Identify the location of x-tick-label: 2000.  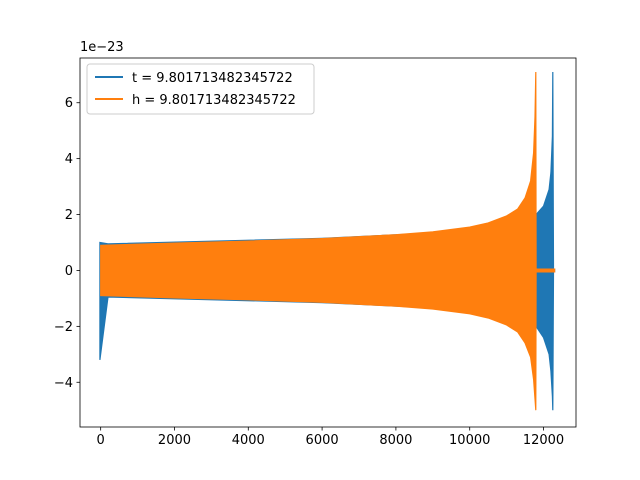
(174, 440).